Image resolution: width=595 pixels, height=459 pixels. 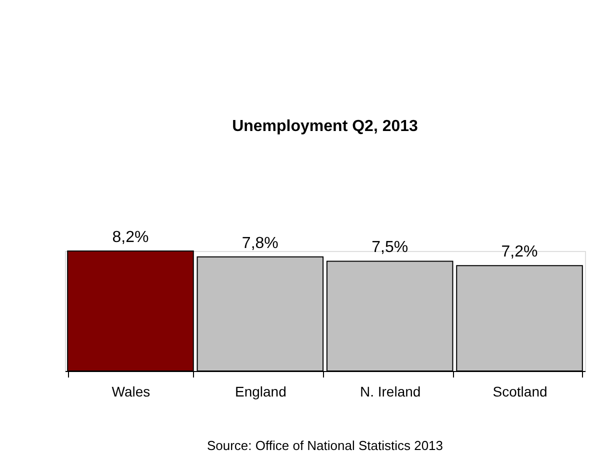 What do you see at coordinates (390, 247) in the screenshot?
I see `data-label: 7,5%` at bounding box center [390, 247].